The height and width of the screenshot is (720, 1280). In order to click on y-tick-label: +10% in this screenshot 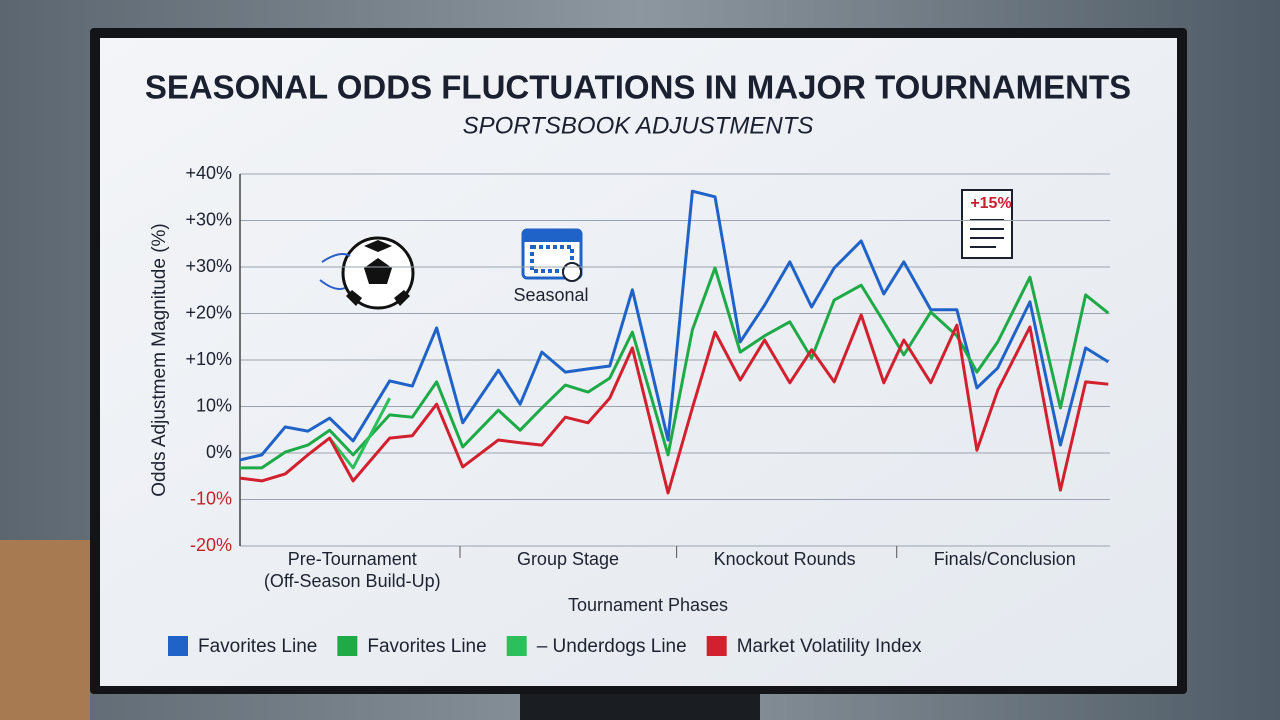, I will do `click(208, 359)`.